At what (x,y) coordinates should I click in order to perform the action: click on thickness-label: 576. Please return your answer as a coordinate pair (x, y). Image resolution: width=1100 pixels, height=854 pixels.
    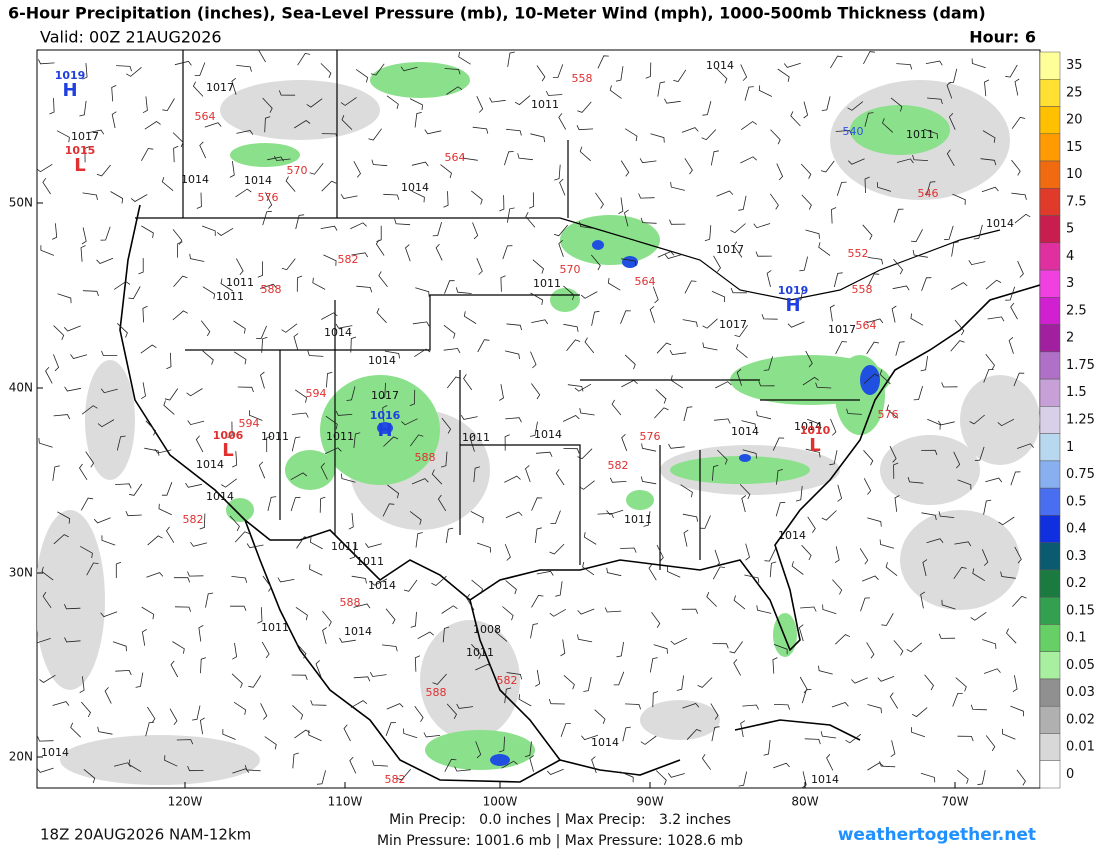
    Looking at the image, I should click on (650, 436).